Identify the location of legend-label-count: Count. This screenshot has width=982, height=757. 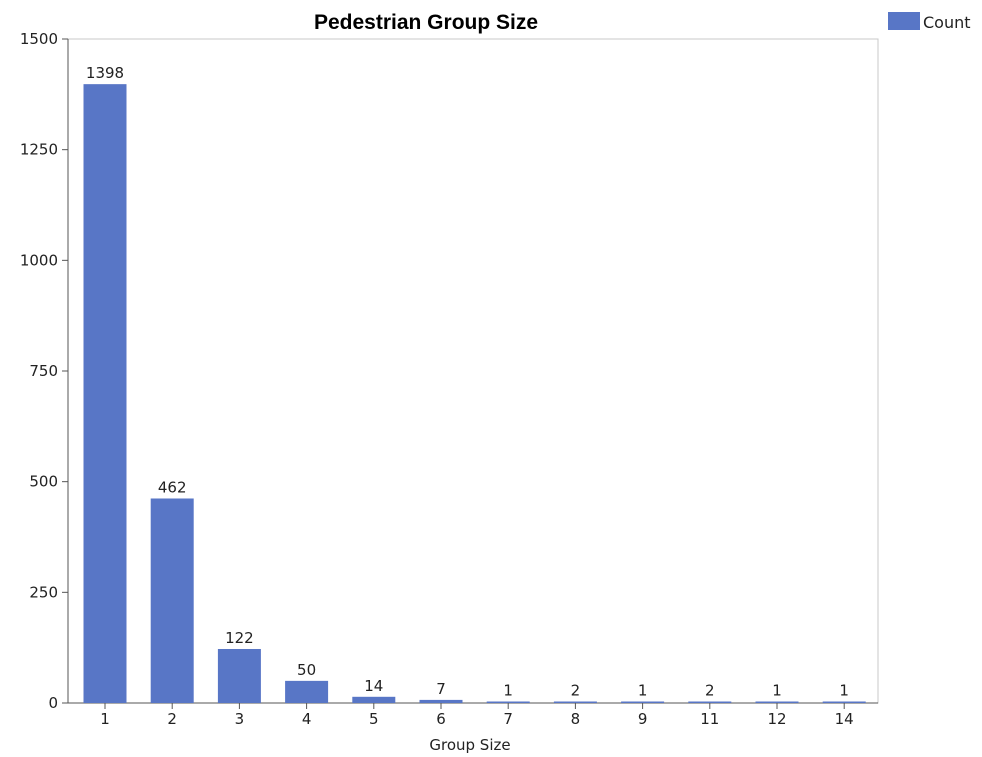
(947, 22).